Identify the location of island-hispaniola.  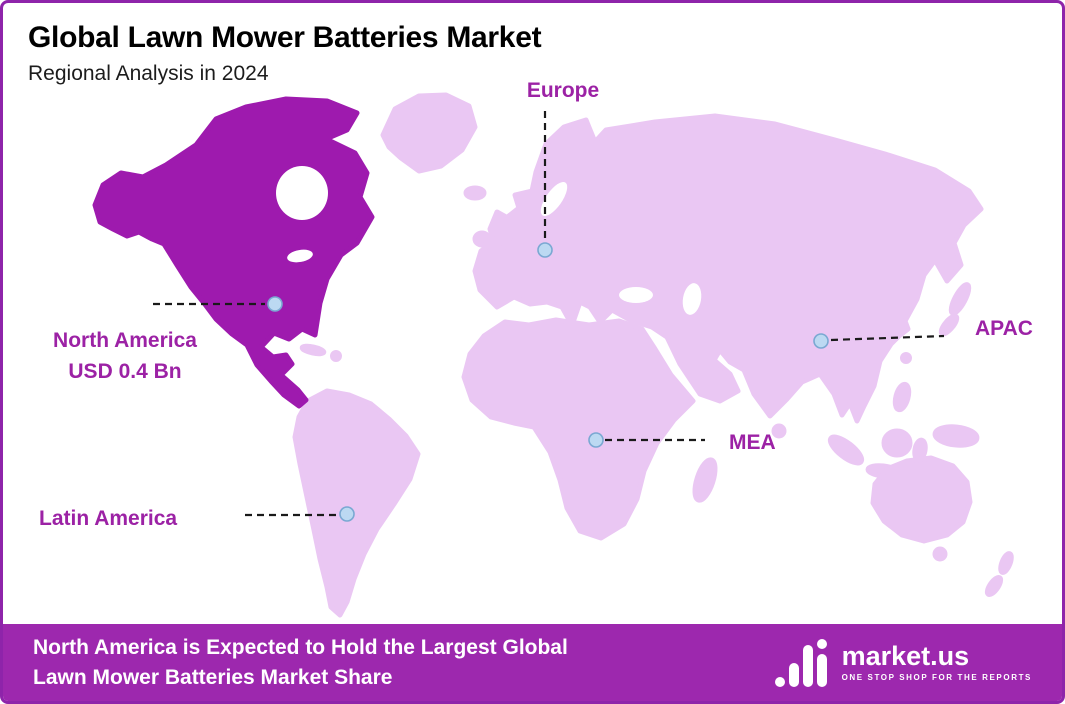
(336, 356).